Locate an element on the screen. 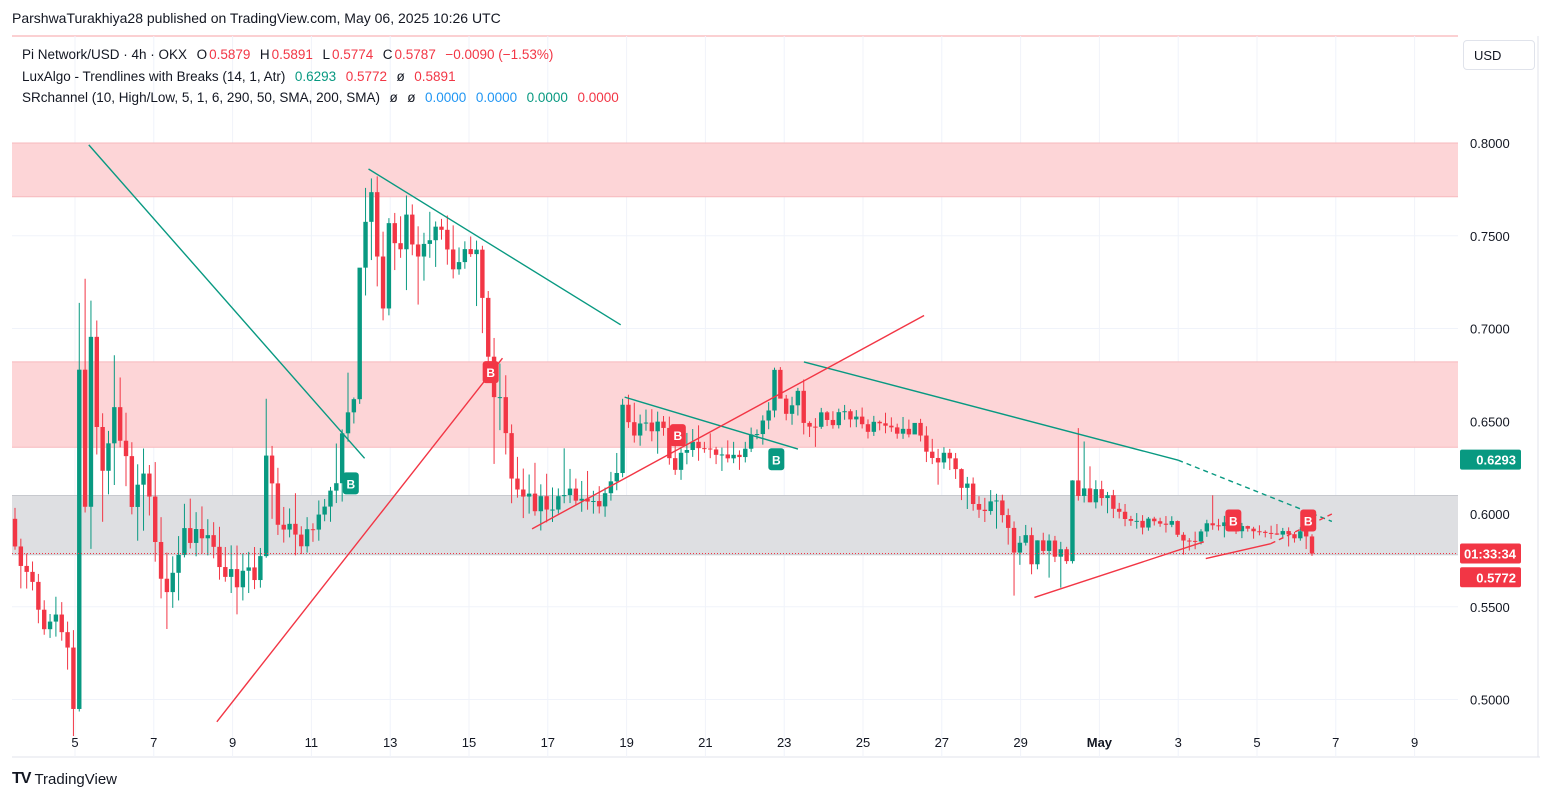  x-axis-tick-label: 21 is located at coordinates (705, 742).